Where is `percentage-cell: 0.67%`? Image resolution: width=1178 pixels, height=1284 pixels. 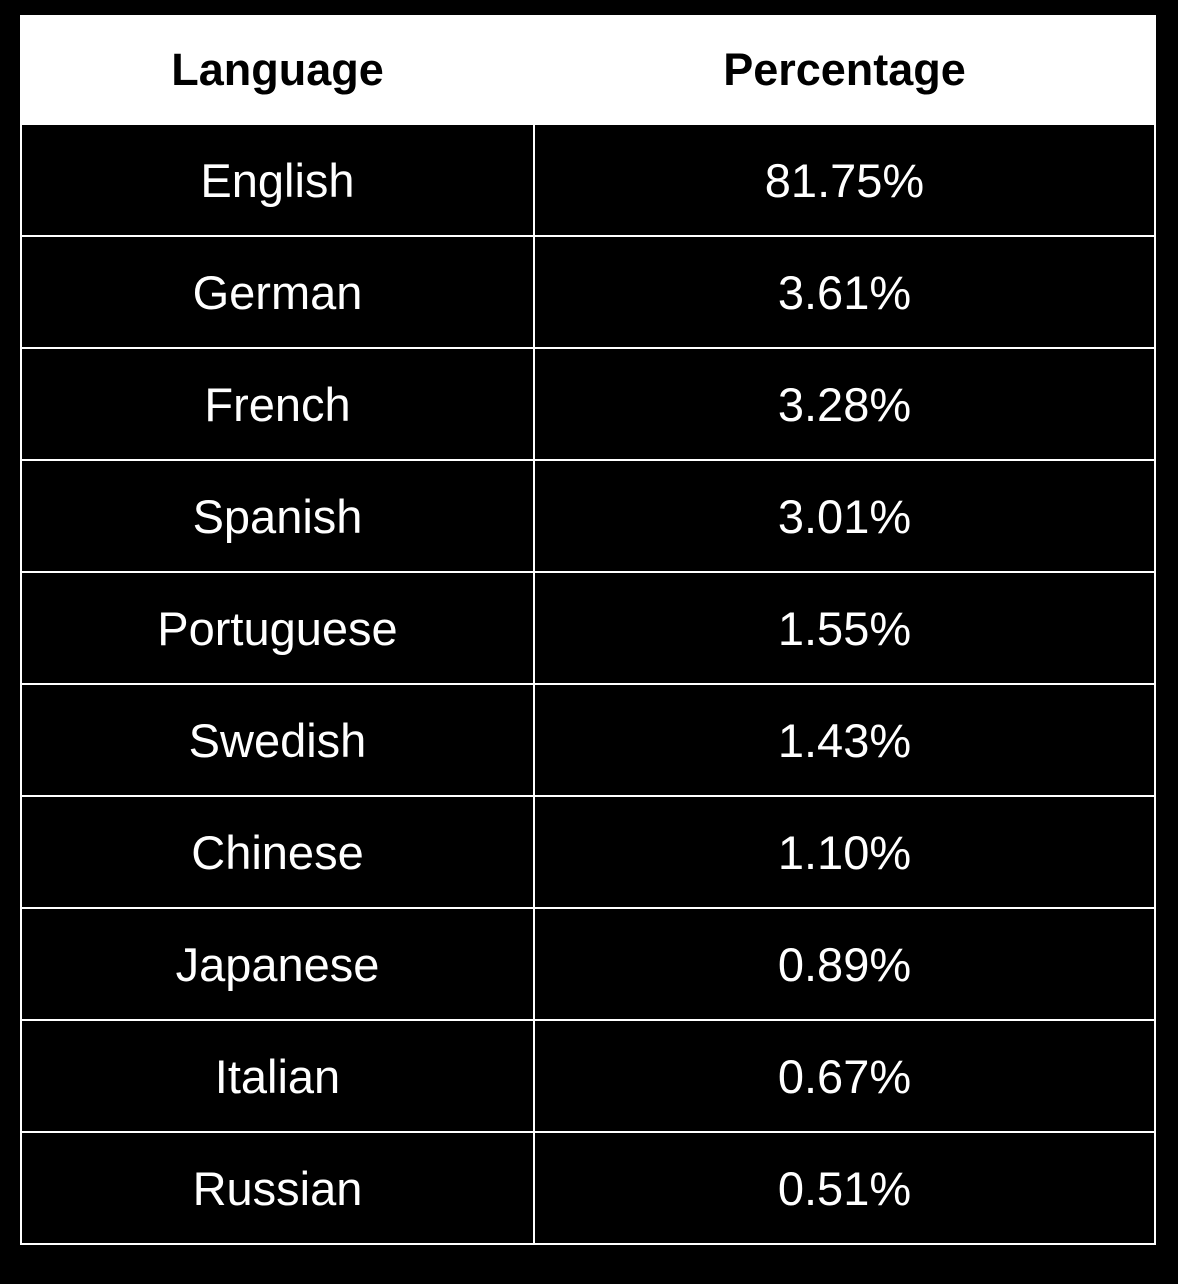 percentage-cell: 0.67% is located at coordinates (844, 1076).